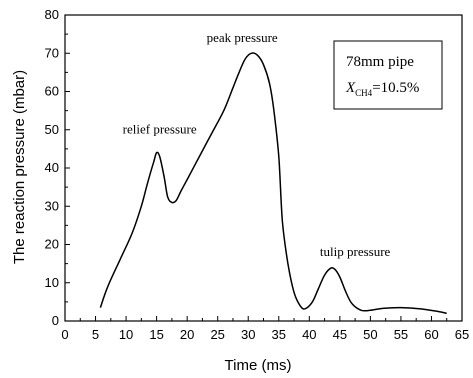 Image resolution: width=473 pixels, height=378 pixels. Describe the element at coordinates (19, 167) in the screenshot. I see `y-axis-title: The reaction pressure (mbar)` at that location.